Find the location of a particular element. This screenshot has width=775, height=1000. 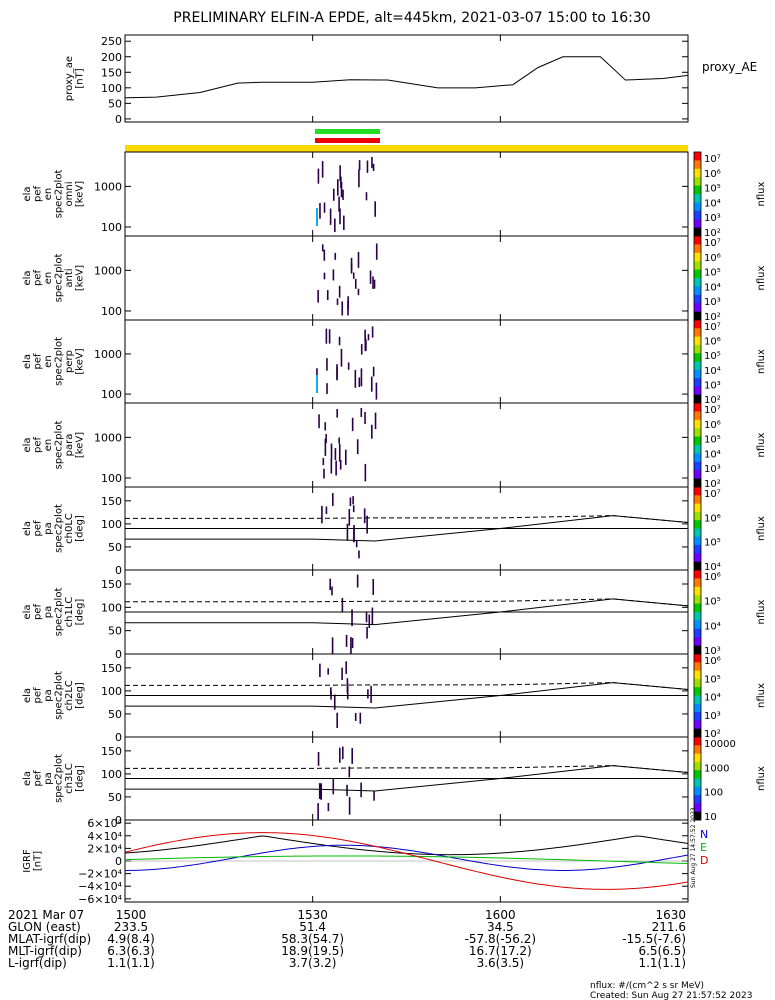

colorbar: 10⁷ 10⁶ 10⁵ 10⁴ 10³ 10² nflux is located at coordinates (730, 195).